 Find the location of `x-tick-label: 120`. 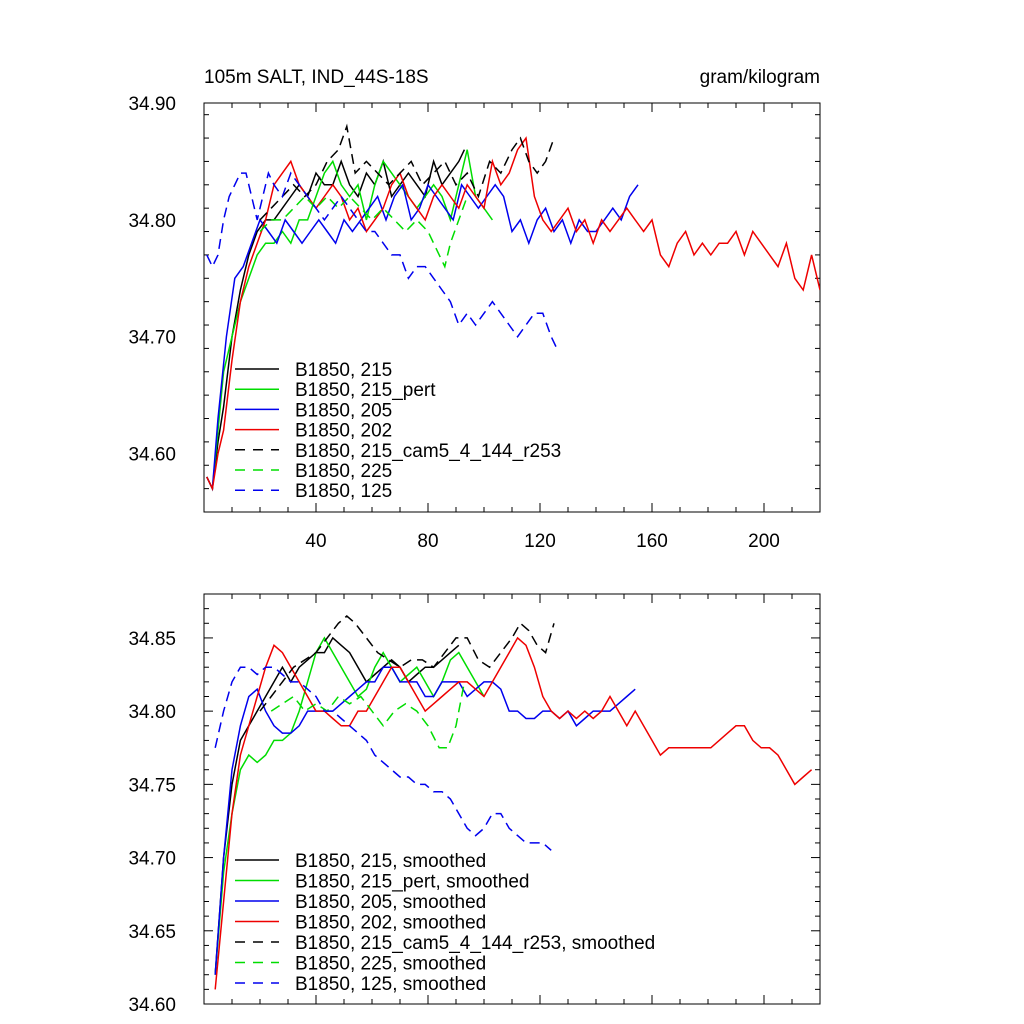

x-tick-label: 120 is located at coordinates (540, 541).